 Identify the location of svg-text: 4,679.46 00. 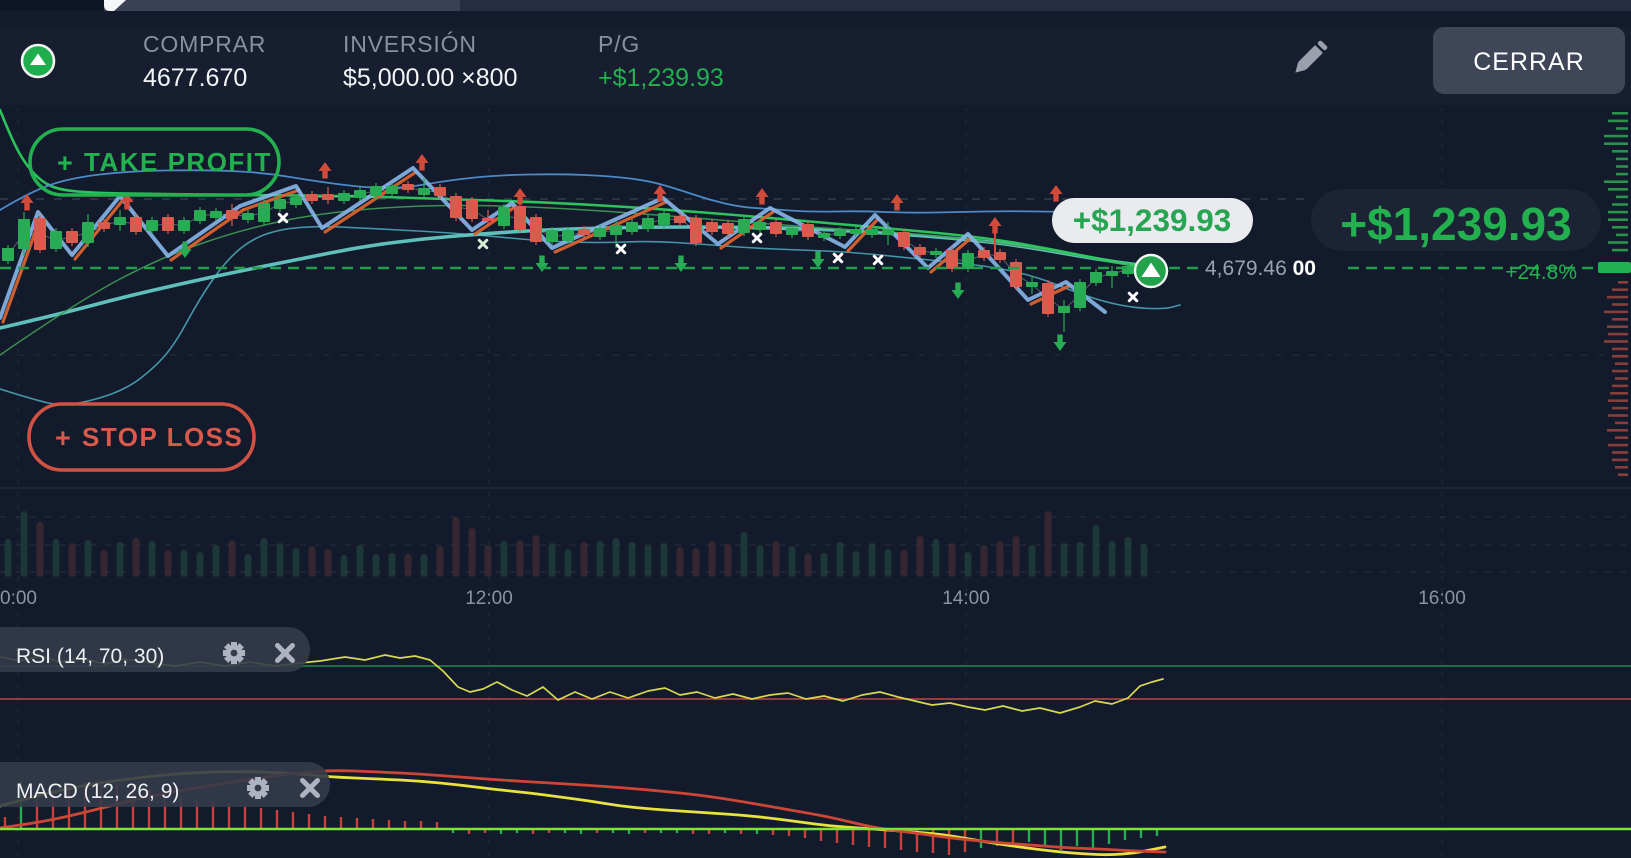
(1260, 268).